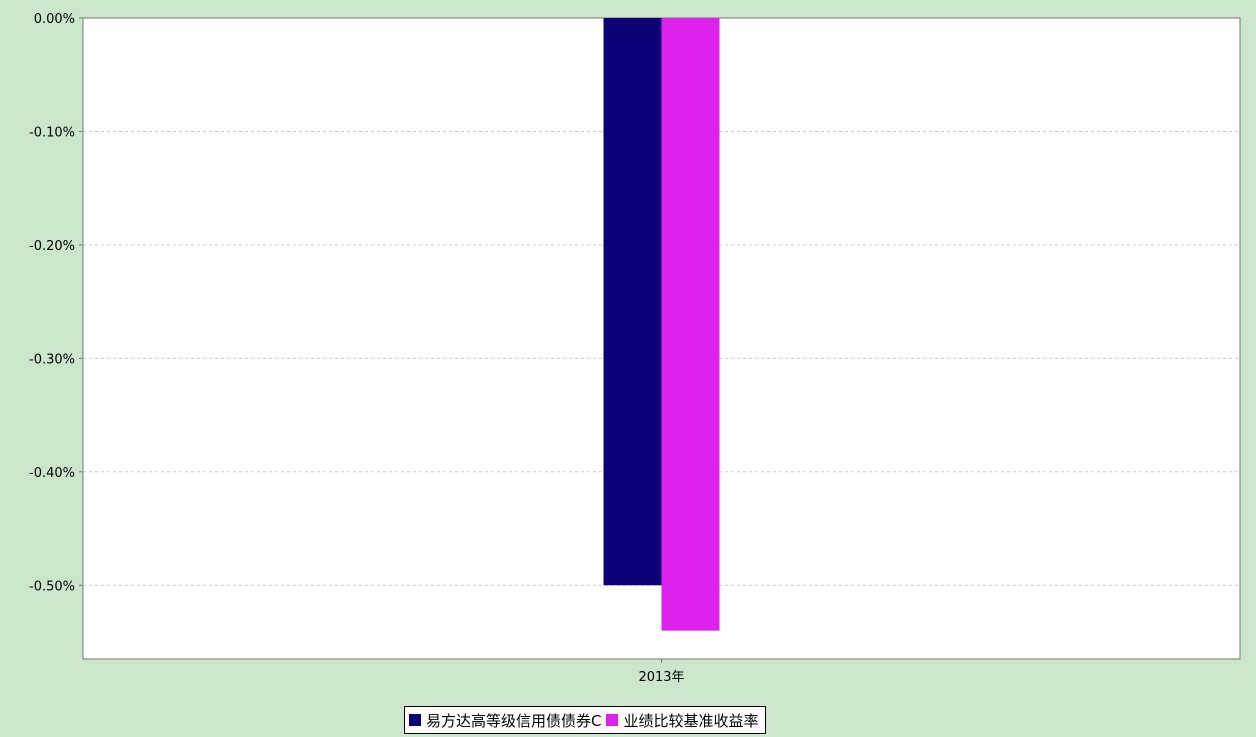  I want to click on y-tick-label: -0.30%, so click(52, 359).